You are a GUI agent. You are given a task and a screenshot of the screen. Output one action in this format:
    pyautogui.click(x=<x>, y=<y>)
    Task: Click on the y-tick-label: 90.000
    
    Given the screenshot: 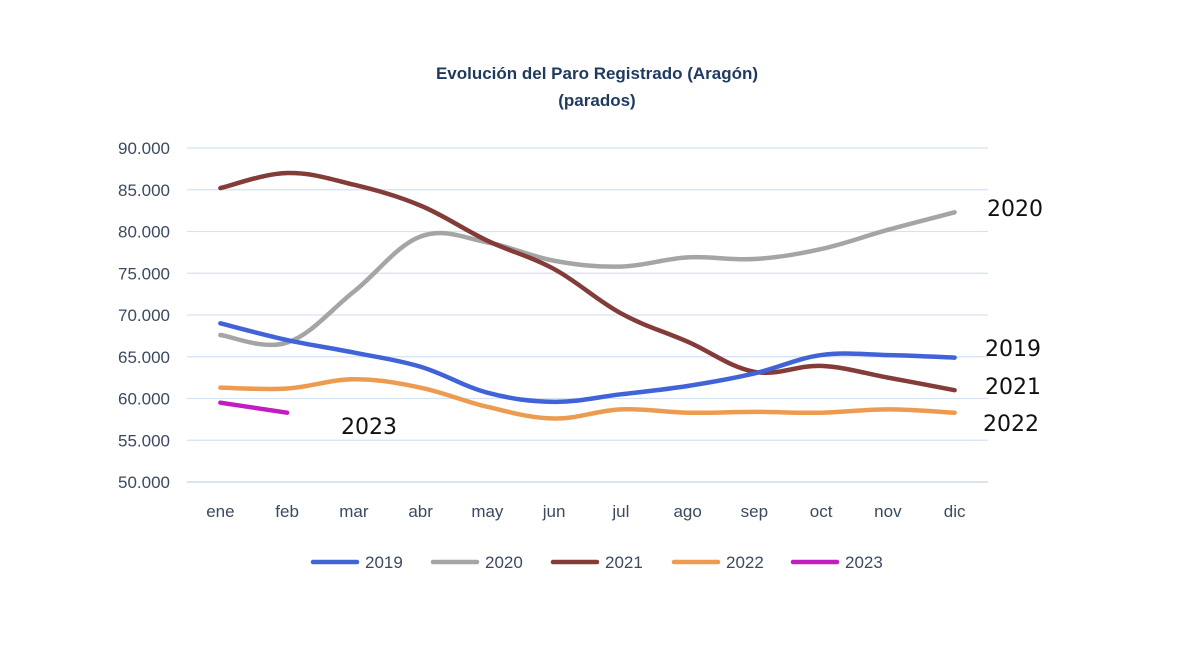 What is the action you would take?
    pyautogui.click(x=144, y=148)
    